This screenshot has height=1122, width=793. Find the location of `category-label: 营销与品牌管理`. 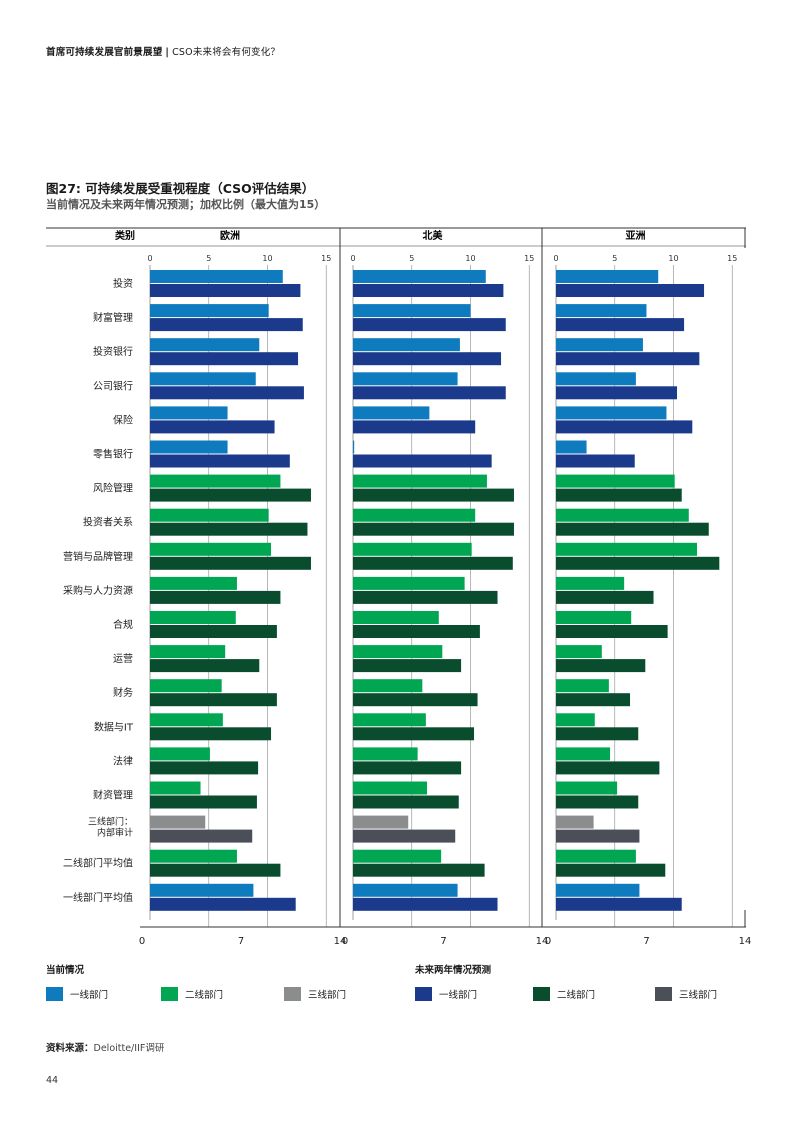

category-label: 营销与品牌管理 is located at coordinates (98, 556).